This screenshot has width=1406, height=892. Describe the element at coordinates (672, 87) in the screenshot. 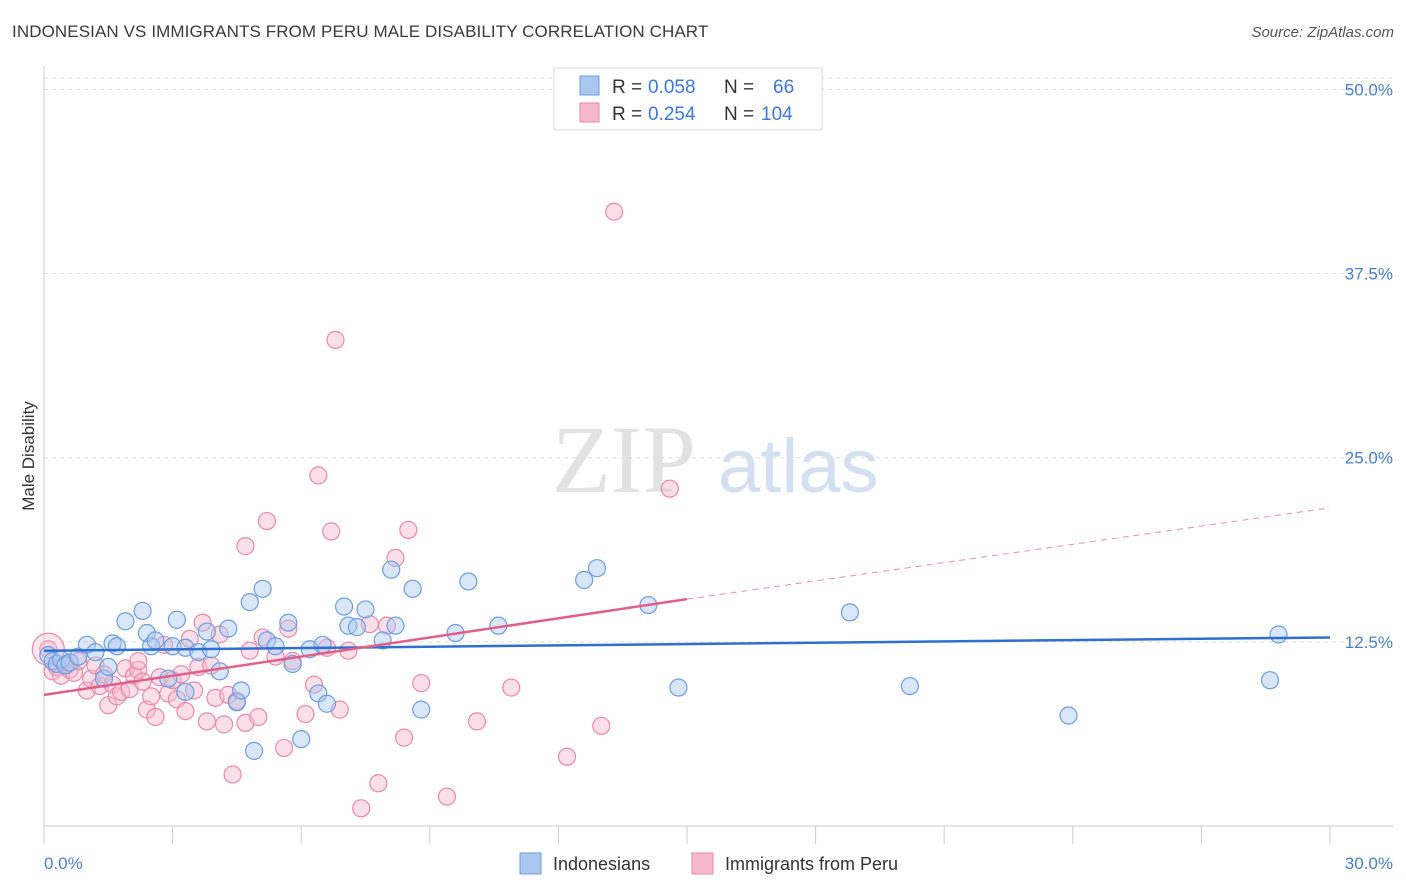

I see `legend-r-value-1: 0.058` at that location.